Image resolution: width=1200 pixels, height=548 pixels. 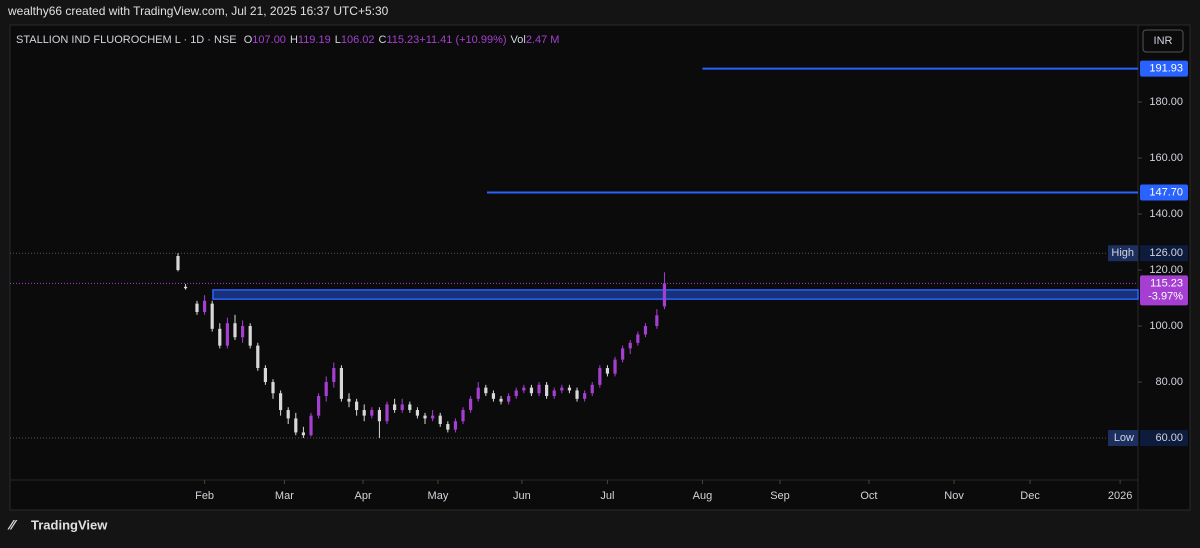 I want to click on logo-mark: ⁄⁄, so click(x=12, y=525).